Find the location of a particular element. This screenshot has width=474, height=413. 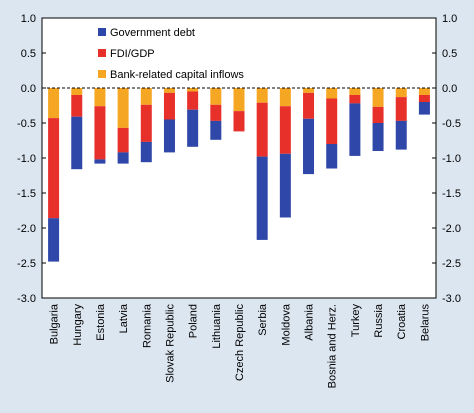

bar-bank-related-capital-inflows-estonia is located at coordinates (100, 97).